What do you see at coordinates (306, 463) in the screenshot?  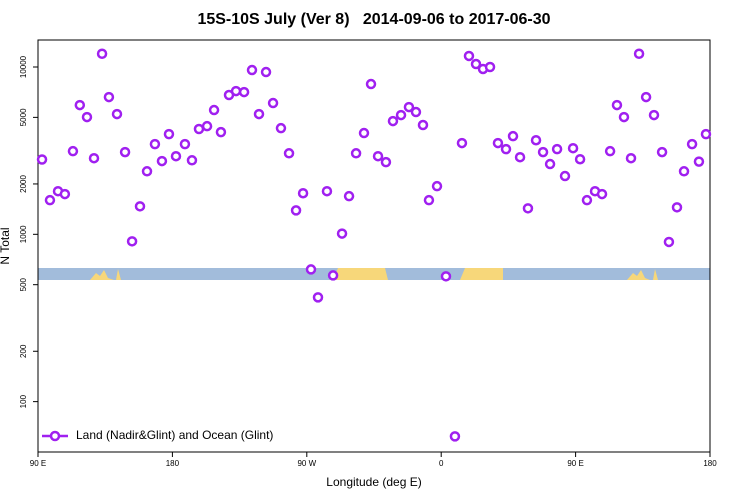 I see `x-tick-label: 90 W` at bounding box center [306, 463].